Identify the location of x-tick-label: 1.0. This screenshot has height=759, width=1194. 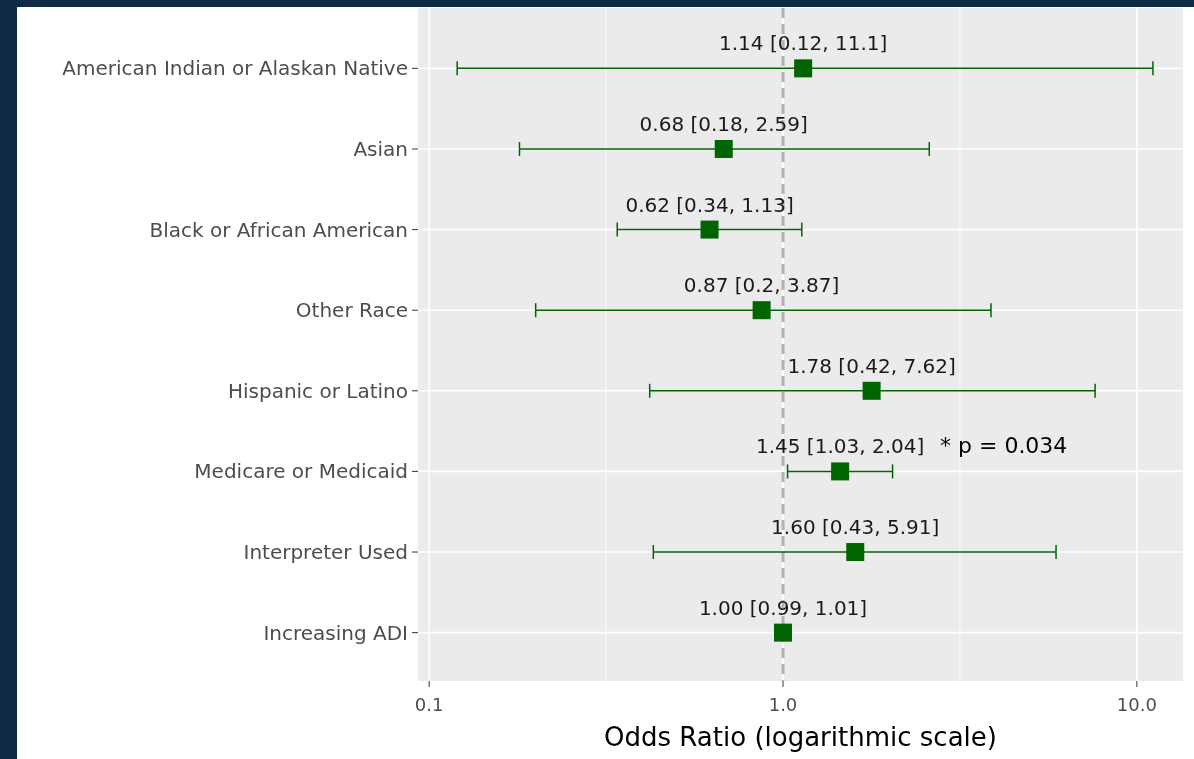
(783, 704).